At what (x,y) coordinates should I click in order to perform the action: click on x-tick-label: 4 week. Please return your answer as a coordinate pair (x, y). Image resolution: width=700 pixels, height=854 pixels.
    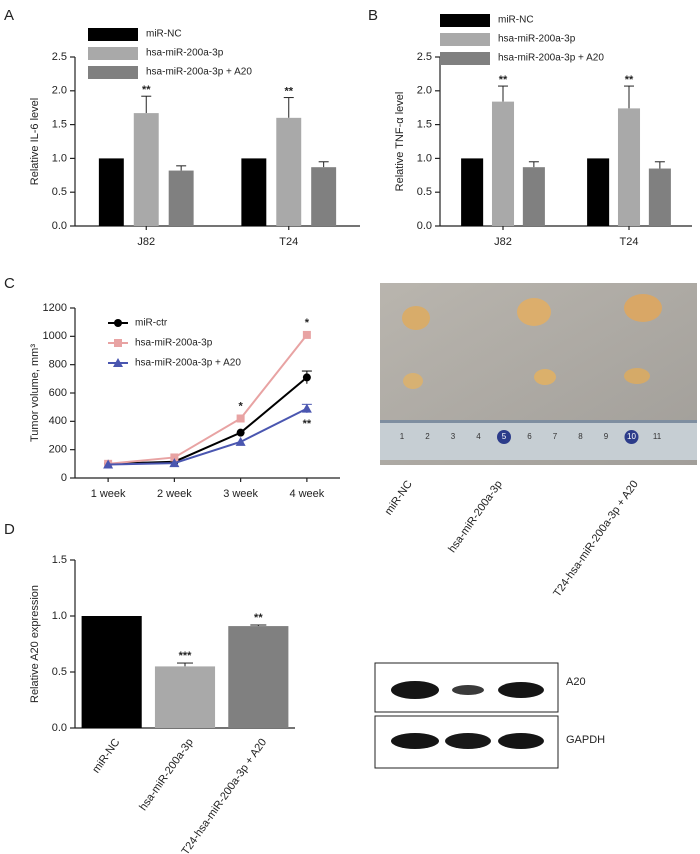
    Looking at the image, I should click on (306, 494).